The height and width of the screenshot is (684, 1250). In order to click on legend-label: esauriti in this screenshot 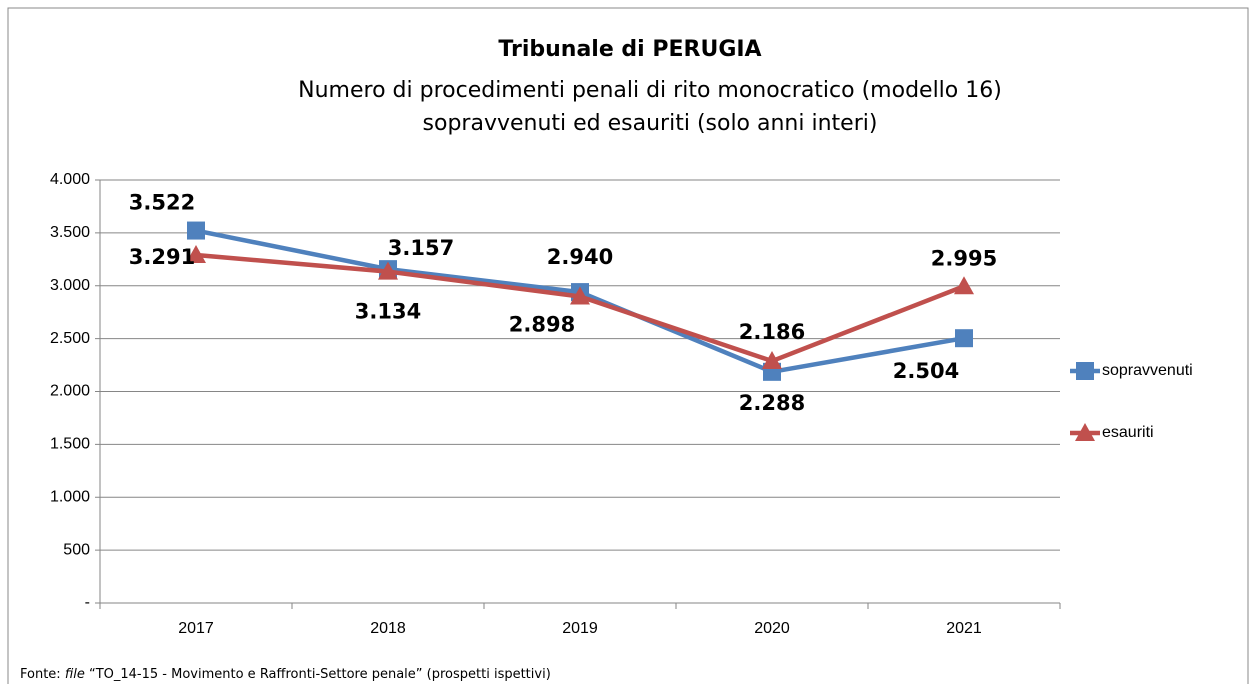, I will do `click(1128, 432)`.